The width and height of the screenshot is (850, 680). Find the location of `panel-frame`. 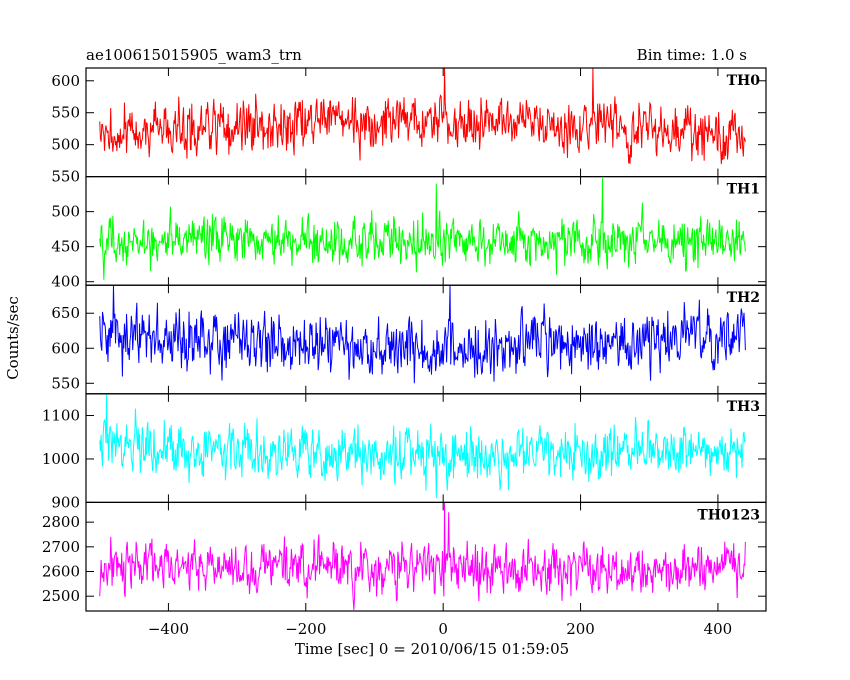

panel-frame is located at coordinates (426, 556).